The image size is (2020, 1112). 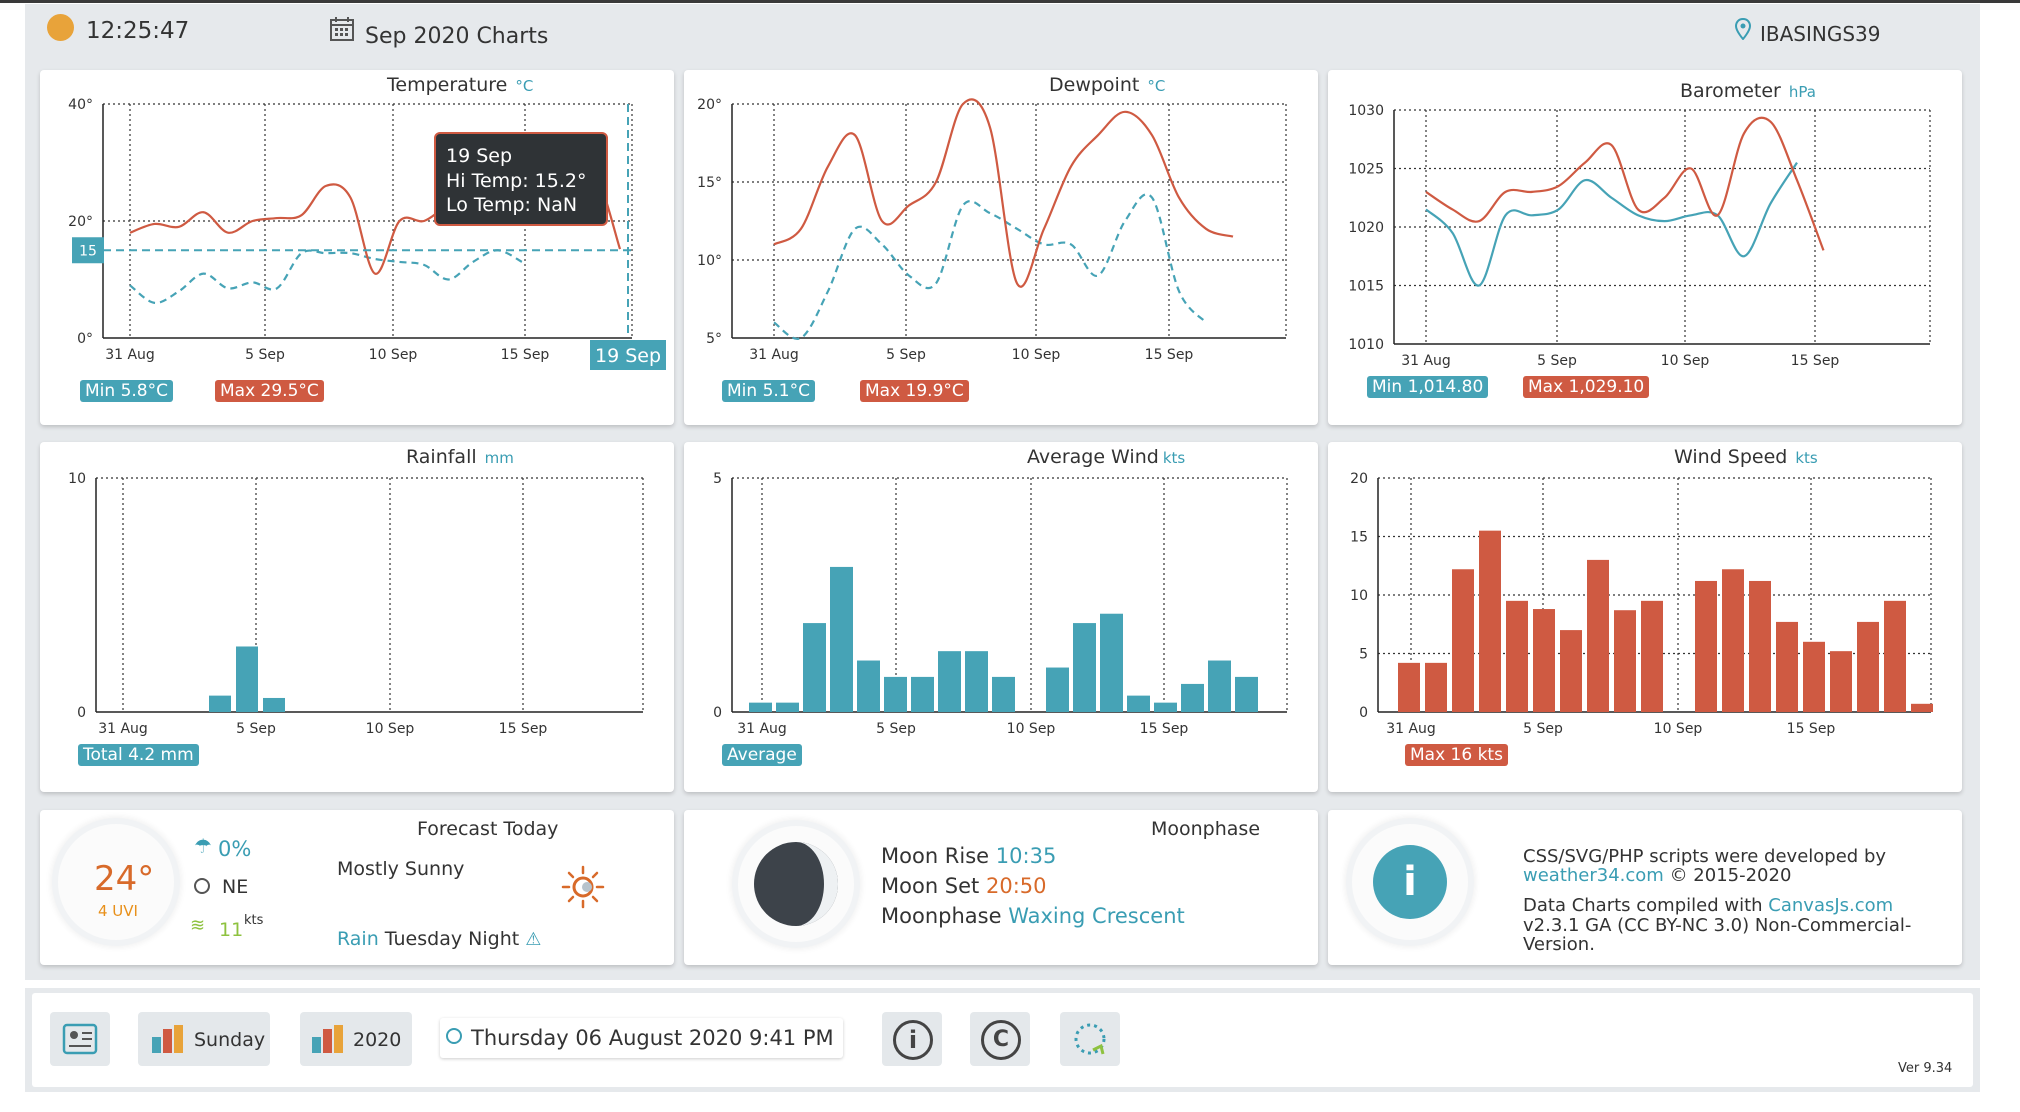 What do you see at coordinates (1366, 228) in the screenshot?
I see `y-tick-label: 1020` at bounding box center [1366, 228].